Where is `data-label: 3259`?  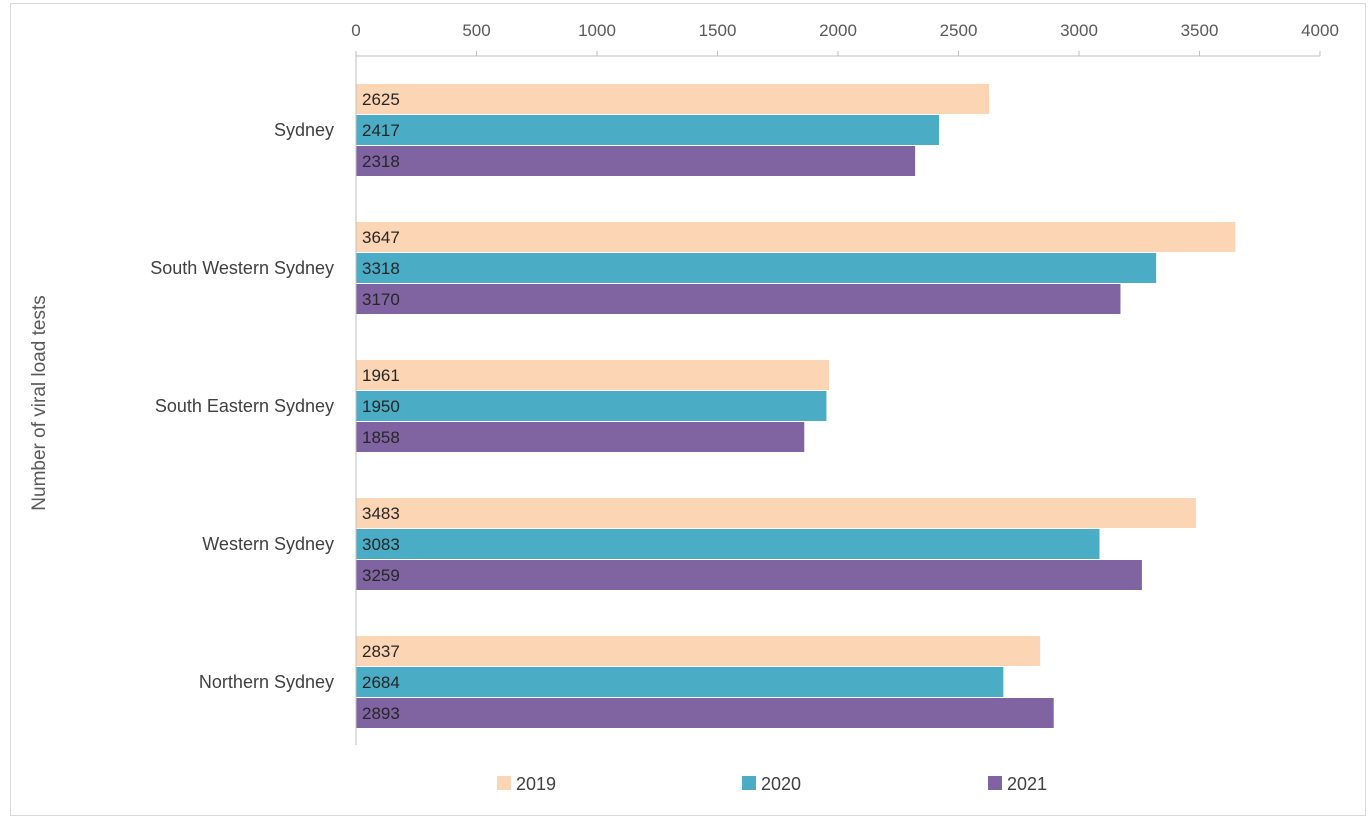
data-label: 3259 is located at coordinates (381, 575).